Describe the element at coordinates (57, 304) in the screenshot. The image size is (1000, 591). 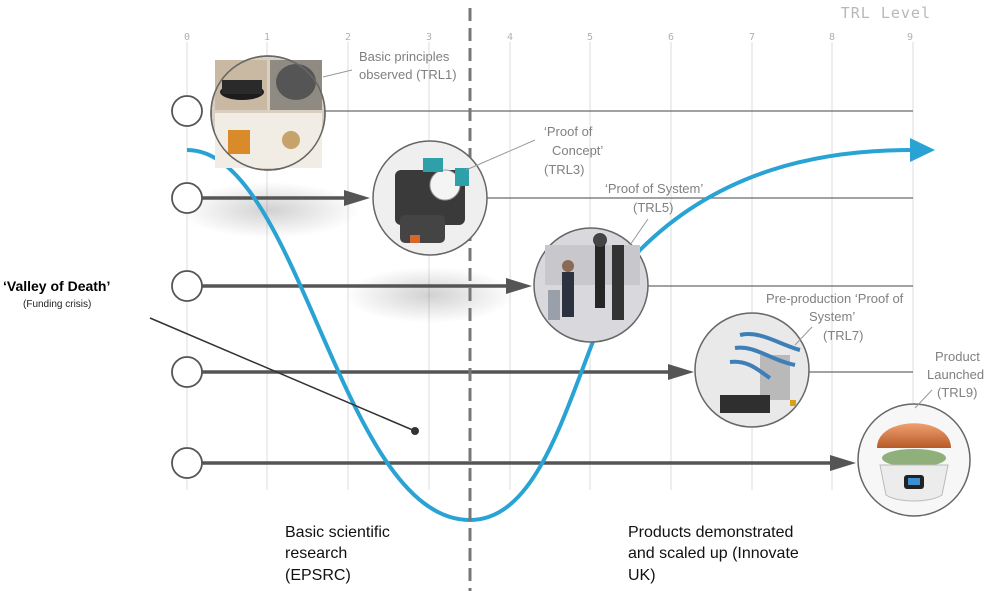
I see `valley-subtitle: (Funding crisis)` at that location.